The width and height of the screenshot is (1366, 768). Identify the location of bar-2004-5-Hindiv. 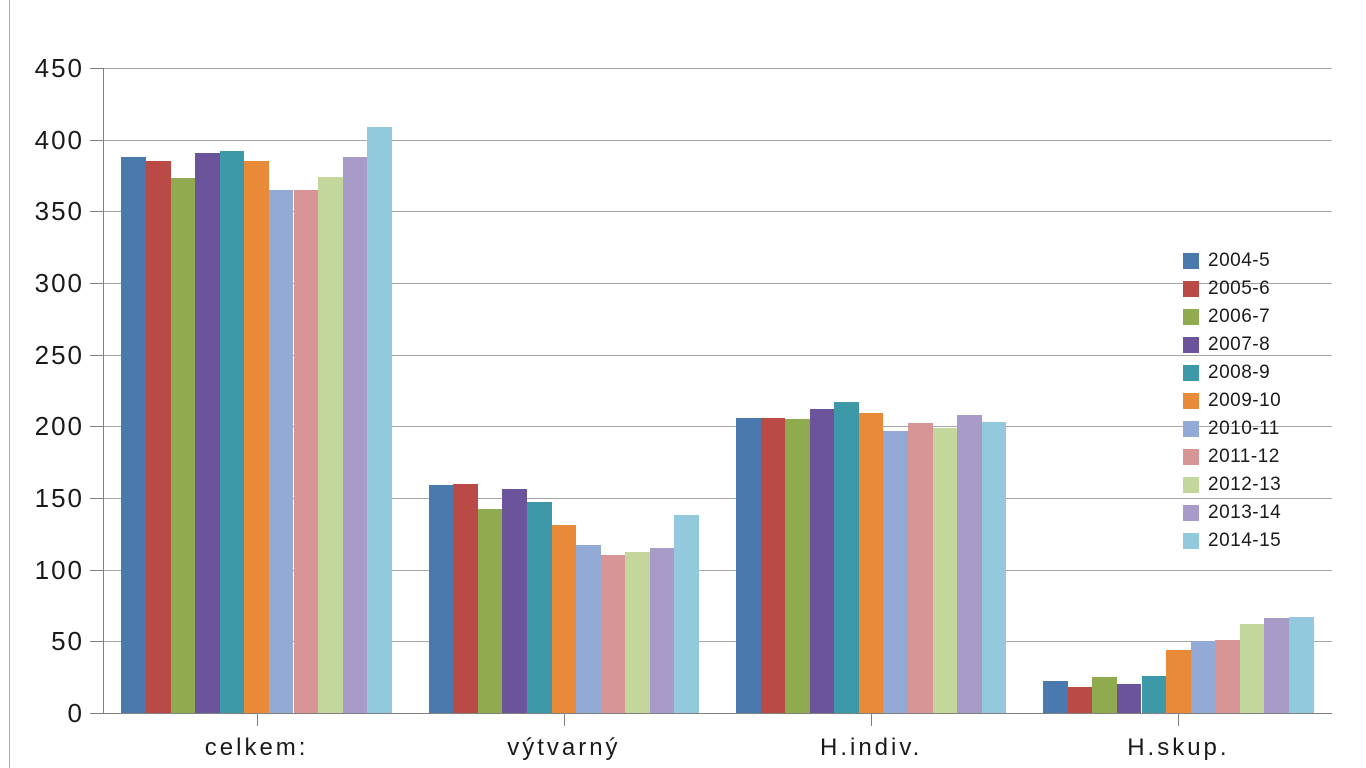
(748, 565).